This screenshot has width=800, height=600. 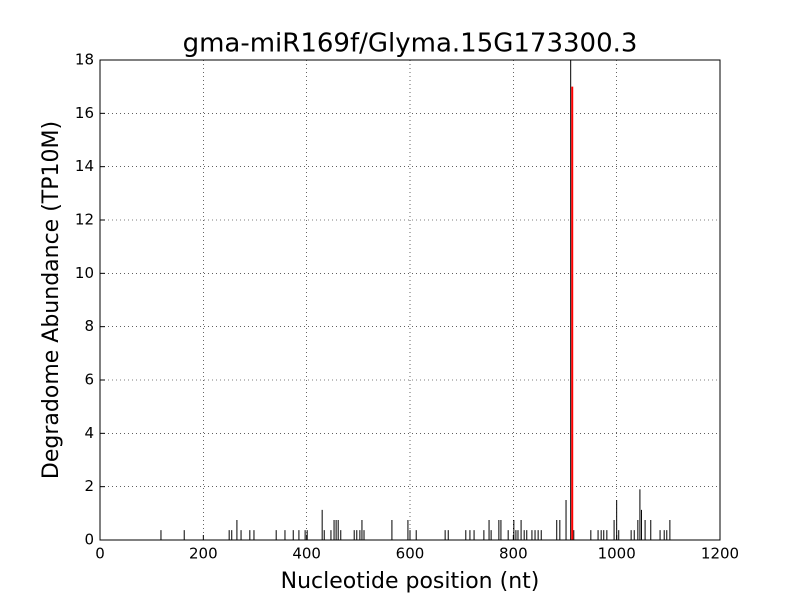 I want to click on x-axis-label: Nucleotide position (nt), so click(x=410, y=581).